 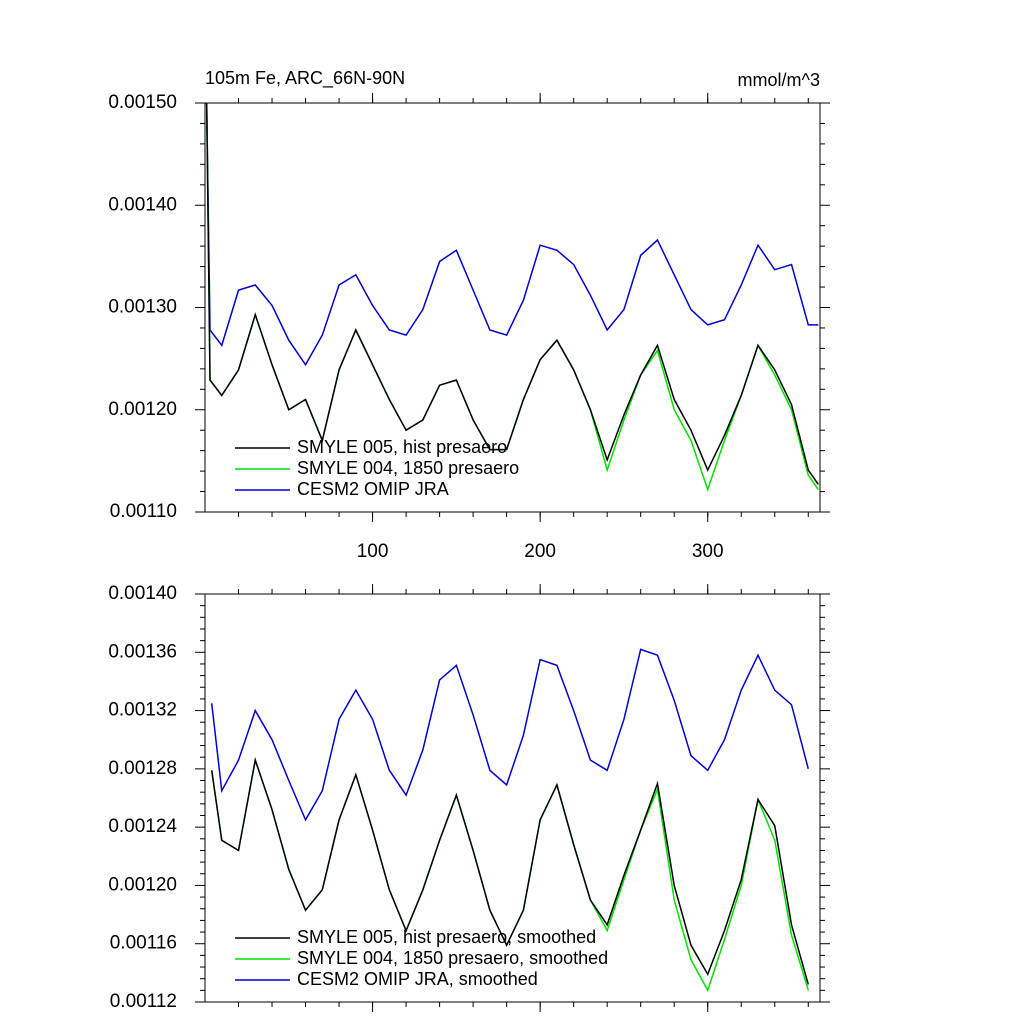 What do you see at coordinates (142, 710) in the screenshot?
I see `y-tick-label: 0.00132` at bounding box center [142, 710].